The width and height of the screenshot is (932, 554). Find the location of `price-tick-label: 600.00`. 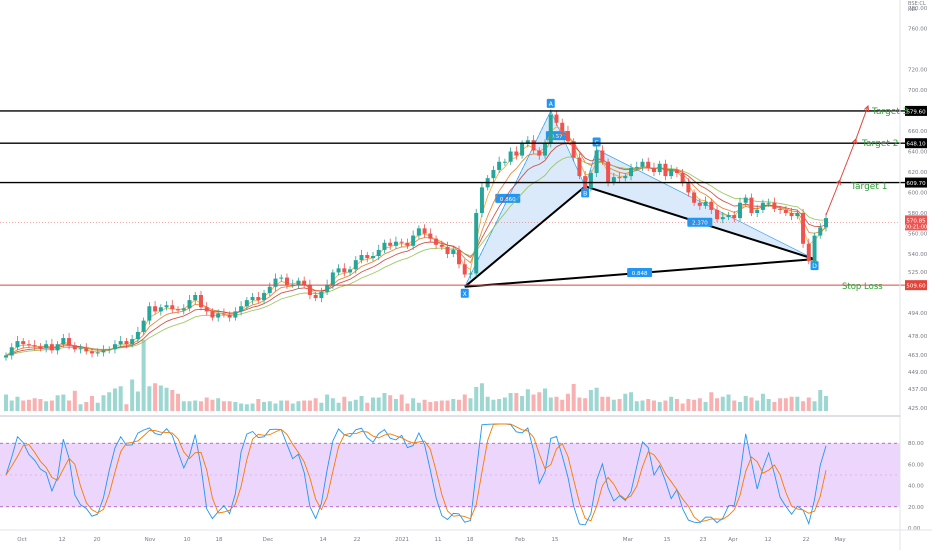

price-tick-label: 600.00 is located at coordinates (918, 194).